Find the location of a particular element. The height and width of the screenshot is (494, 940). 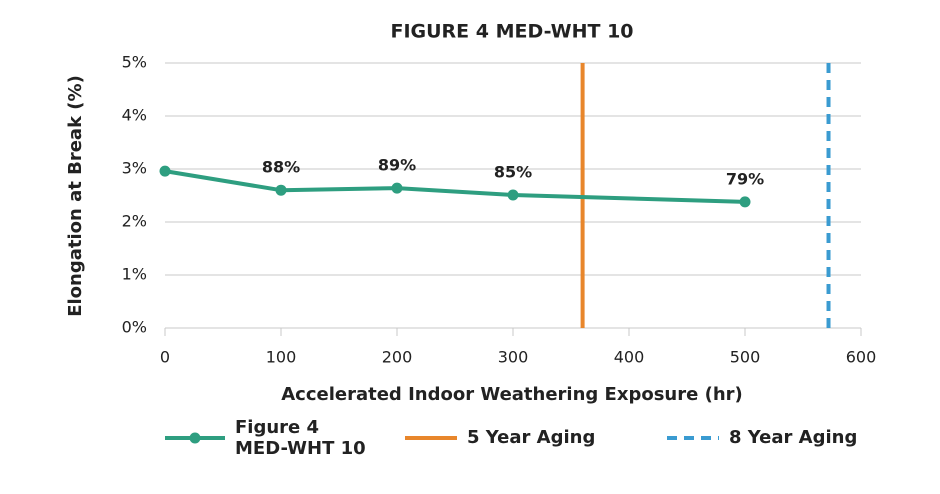

series-line is located at coordinates (455, 186).